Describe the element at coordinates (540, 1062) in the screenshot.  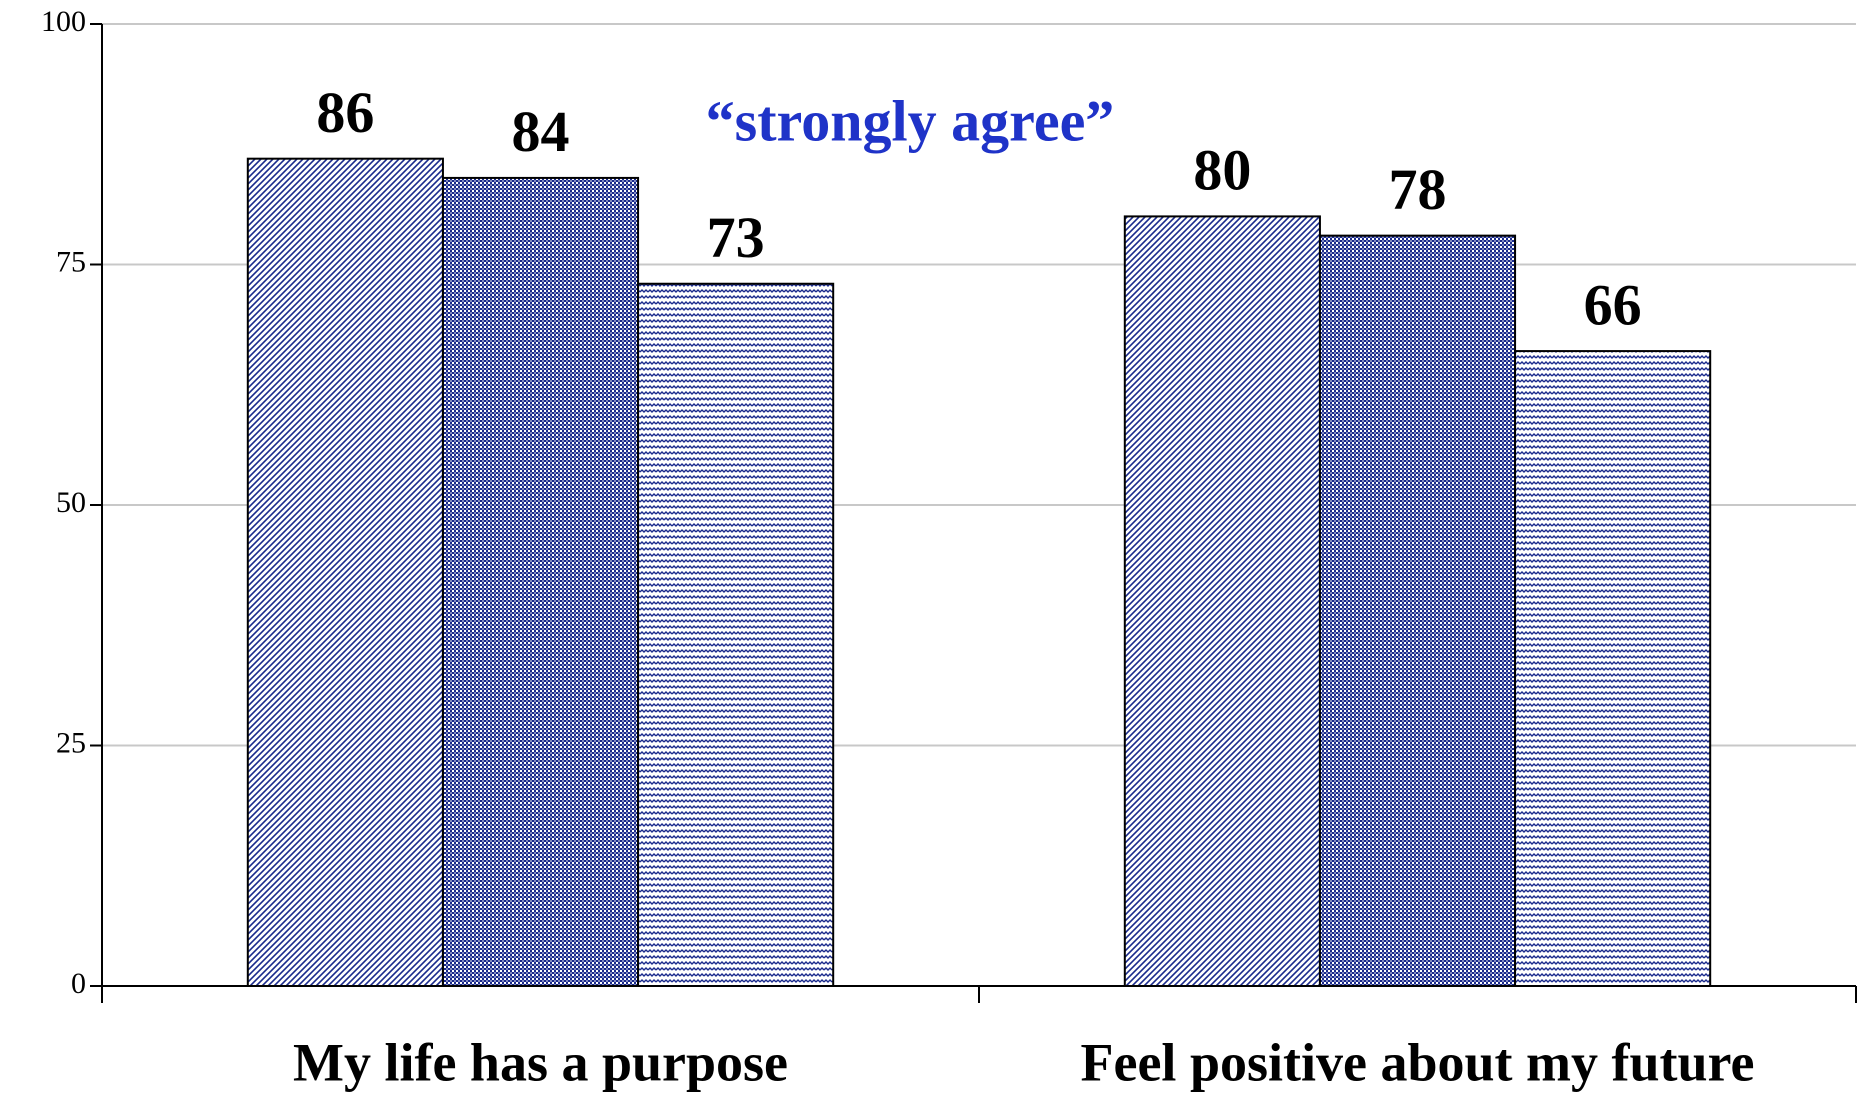
I see `x-tick-label: My life has a purpose` at that location.